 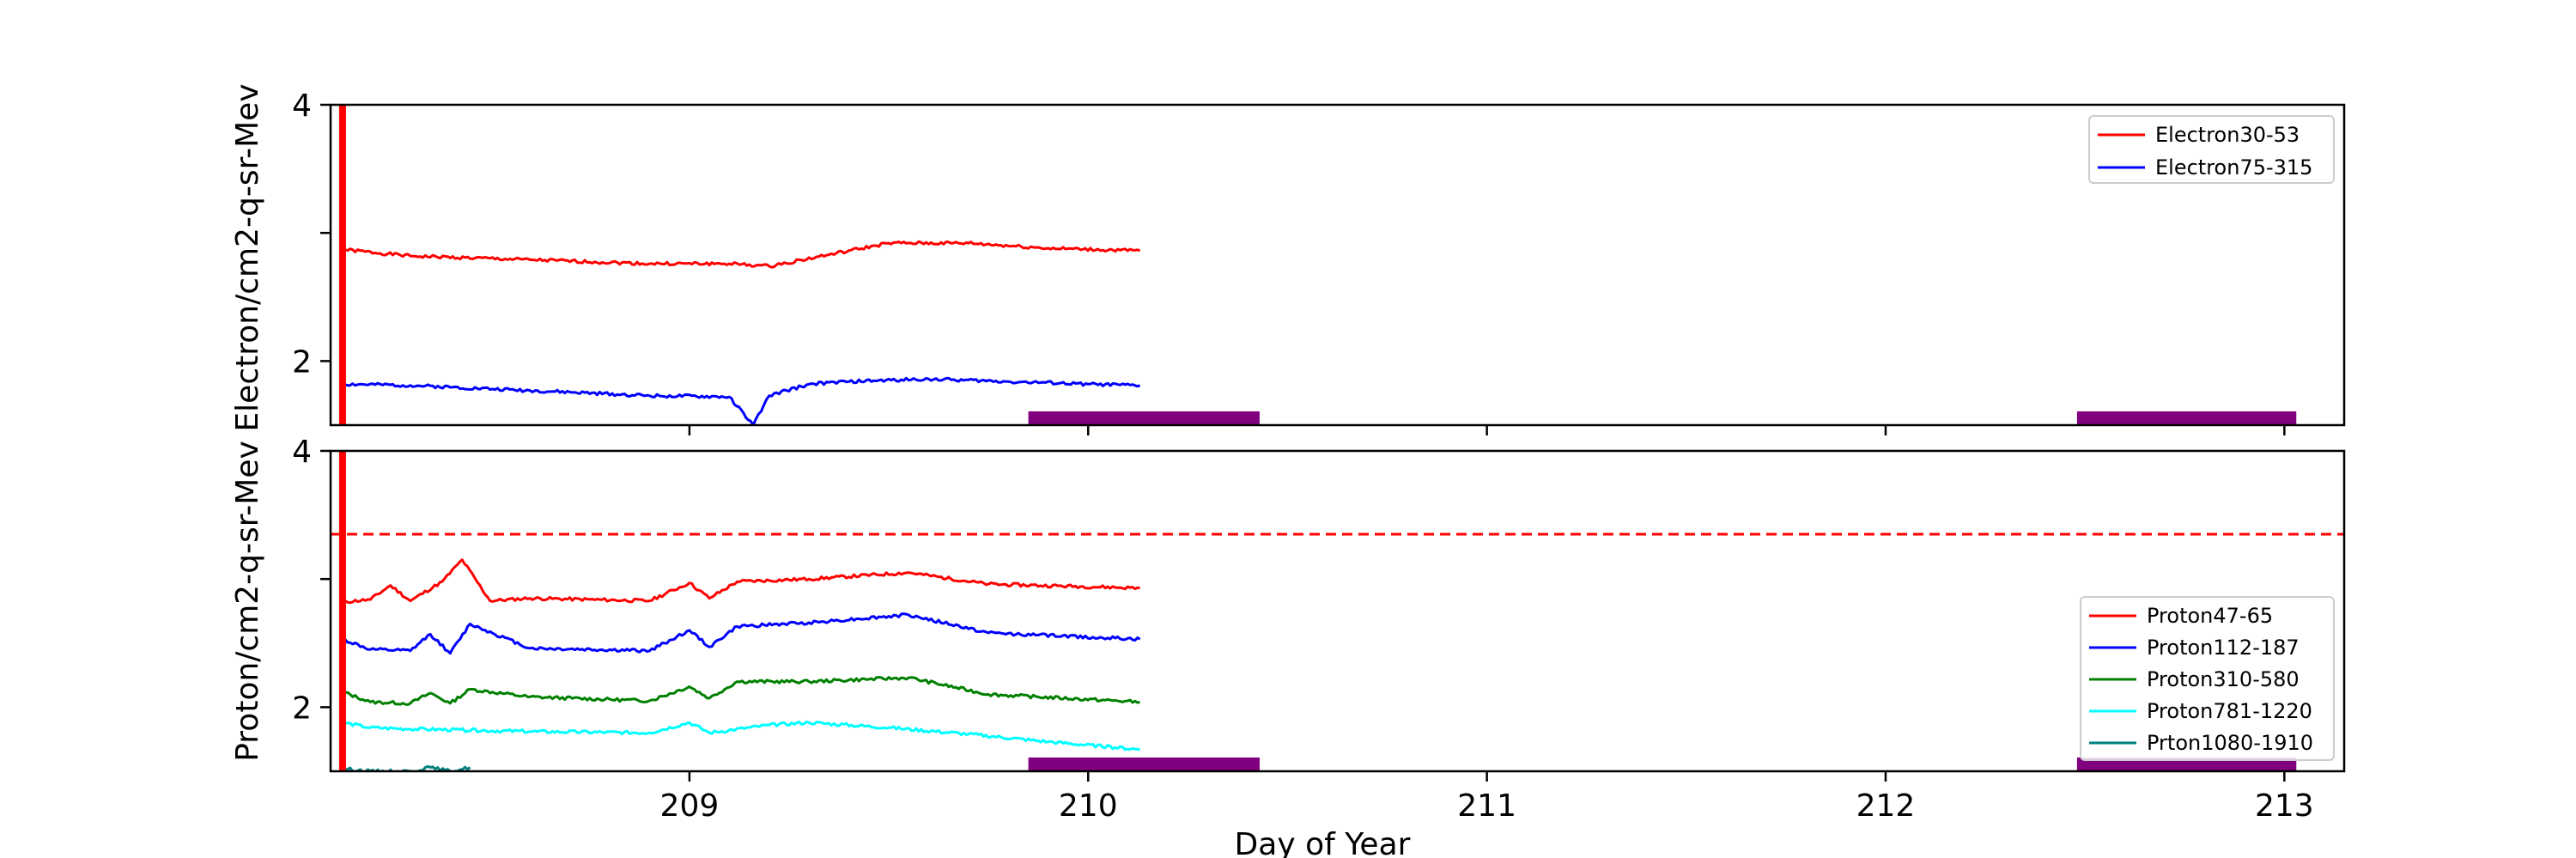 I want to click on legend-label: Electron75-315, so click(x=2233, y=167).